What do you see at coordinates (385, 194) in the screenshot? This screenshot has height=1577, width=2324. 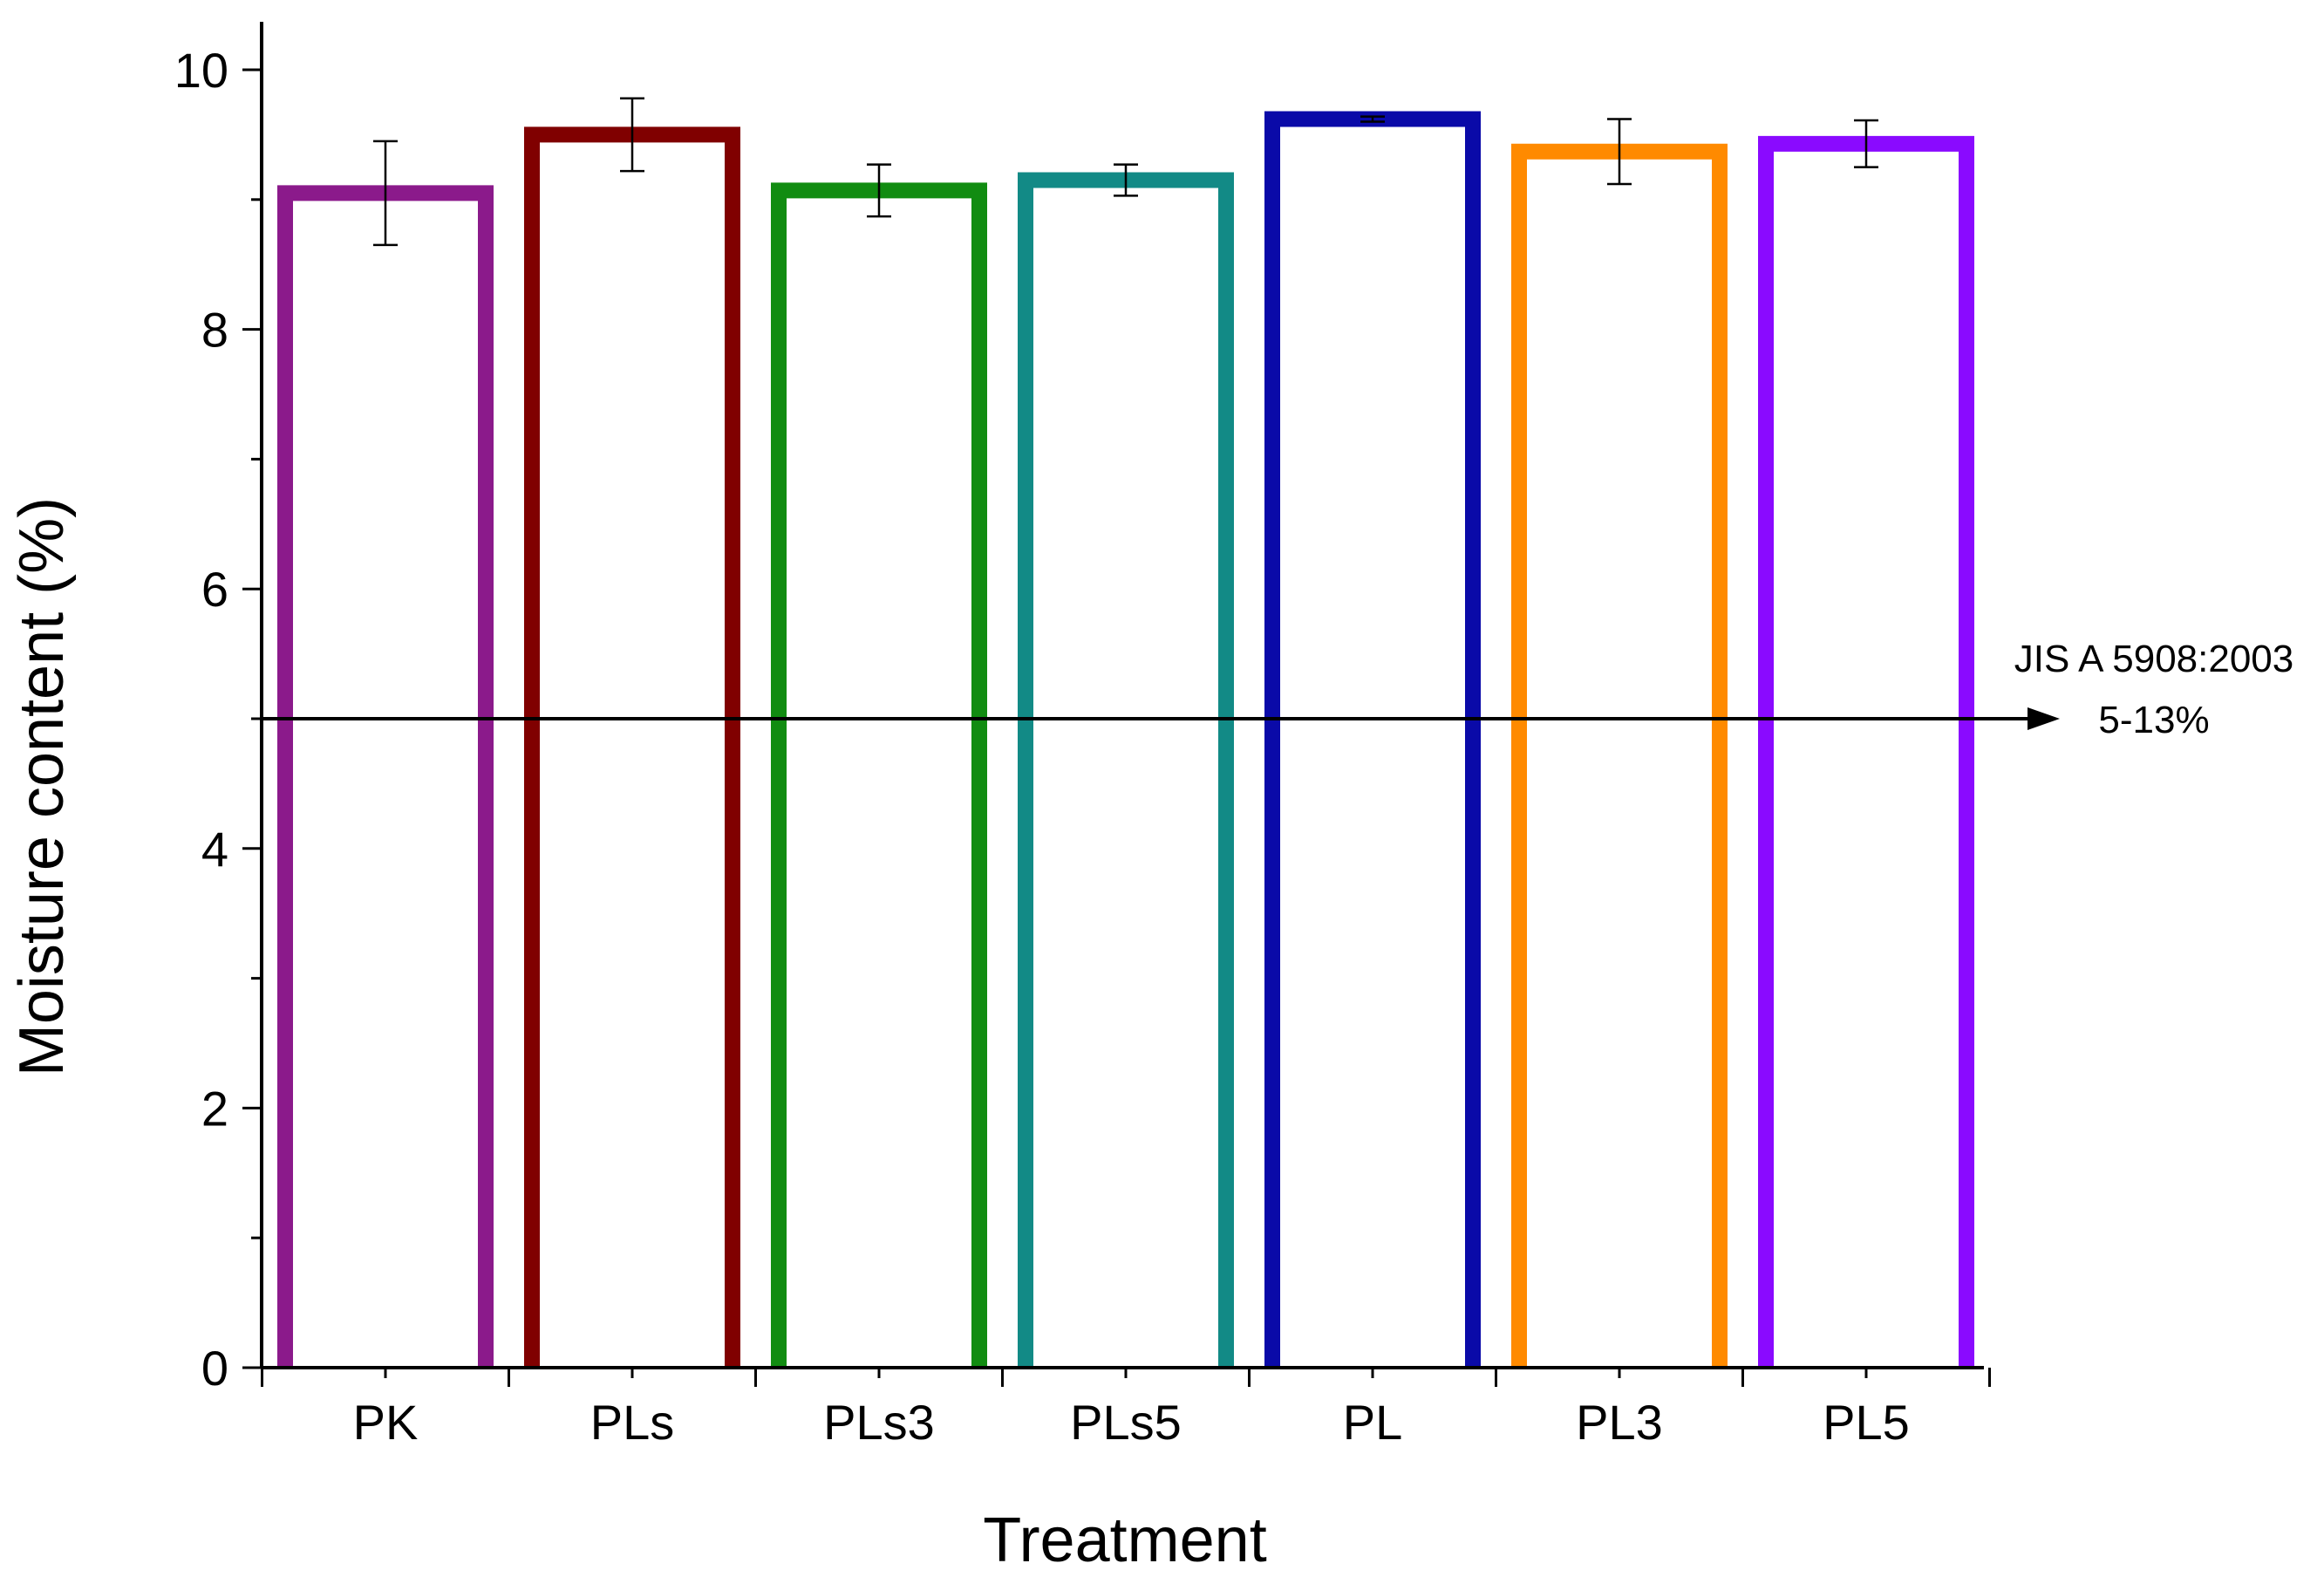 I see `error-bar-pk` at bounding box center [385, 194].